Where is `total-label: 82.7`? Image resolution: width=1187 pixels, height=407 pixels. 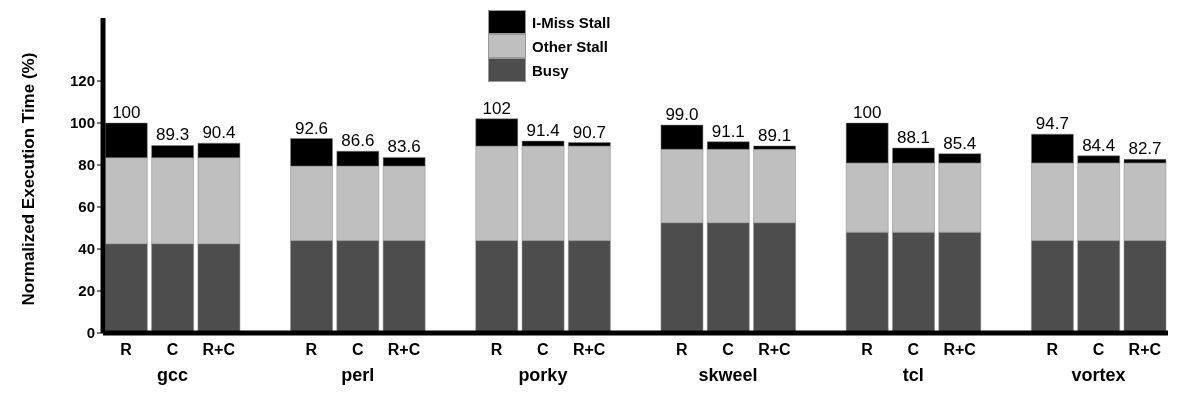 total-label: 82.7 is located at coordinates (1145, 149).